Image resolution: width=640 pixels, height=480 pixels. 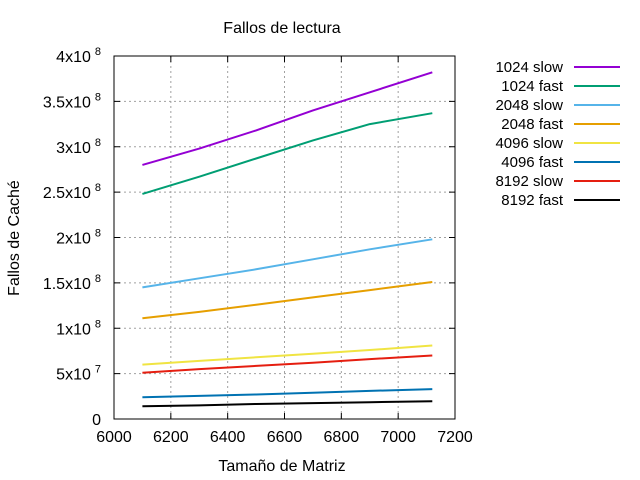 What do you see at coordinates (78, 56) in the screenshot?
I see `y-tick-label: 4x10 8` at bounding box center [78, 56].